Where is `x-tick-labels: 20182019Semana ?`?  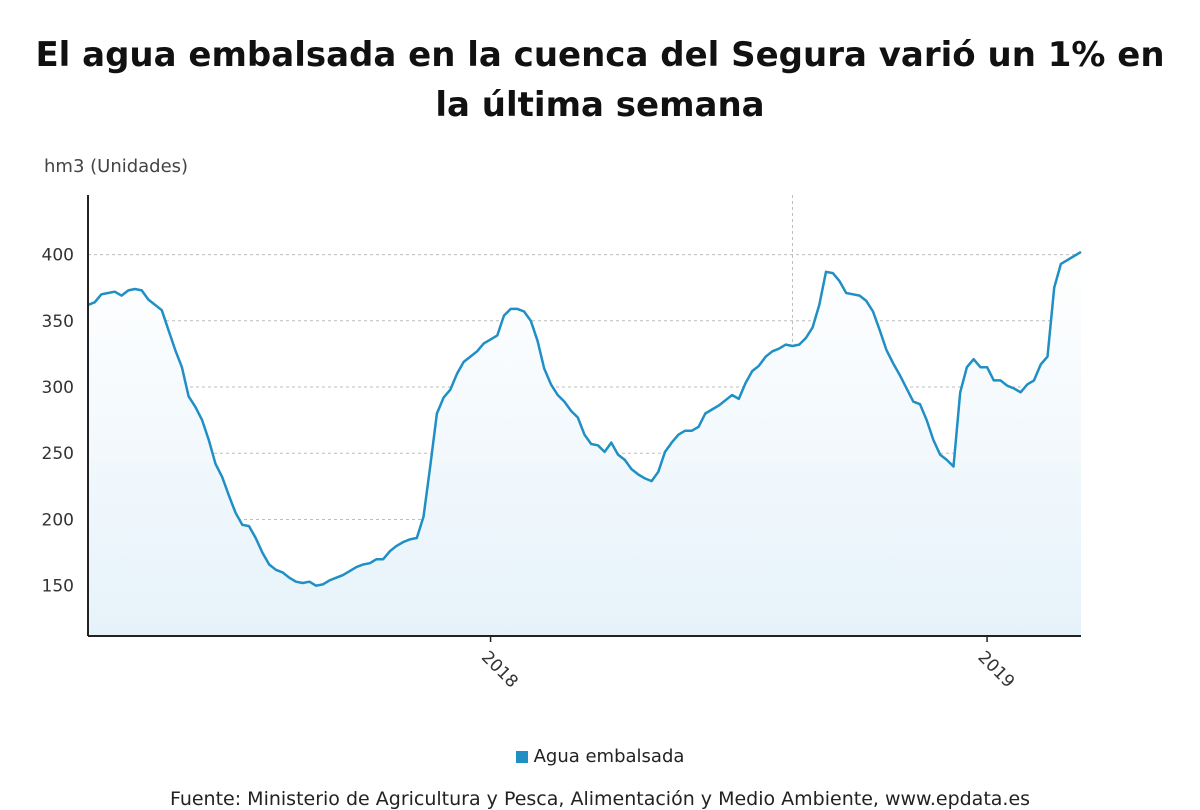 x-tick-labels: 20182019Semana ? is located at coordinates (748, 664).